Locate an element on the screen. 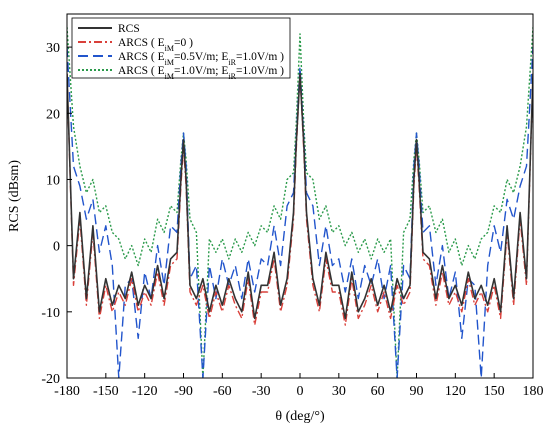  y-tick-label: 0 is located at coordinates (56, 247).